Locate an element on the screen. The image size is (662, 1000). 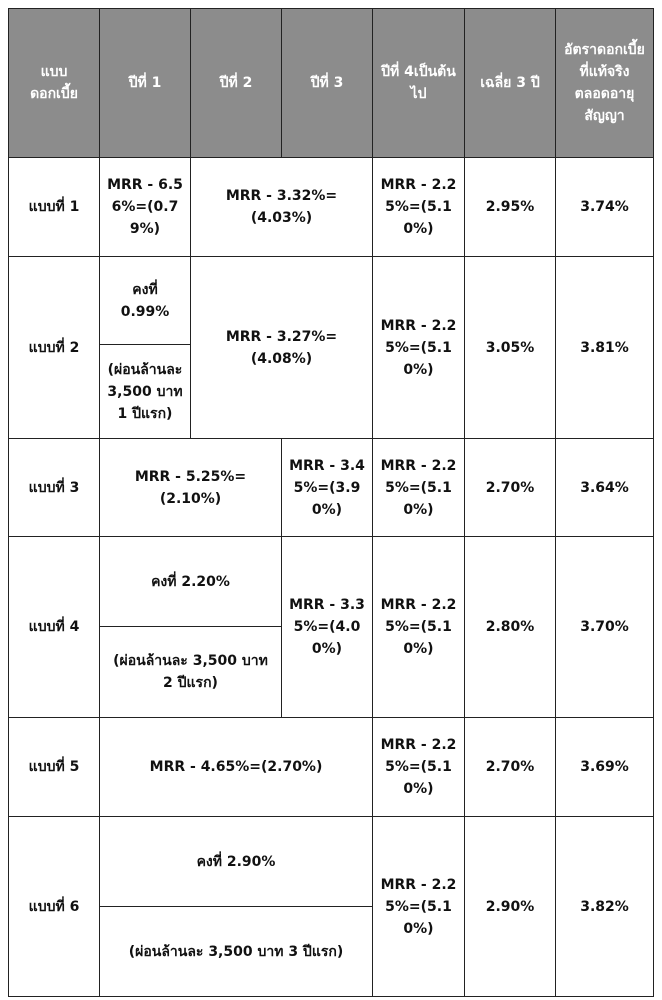
year-3-rate: MRR - 3.45%=(3.90%) is located at coordinates (327, 487).